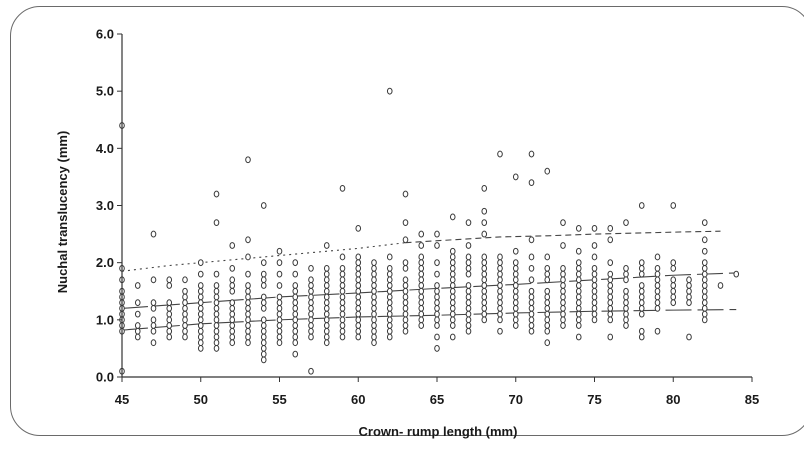 The width and height of the screenshot is (804, 452). Describe the element at coordinates (437, 399) in the screenshot. I see `x-tick-label: 65` at that location.